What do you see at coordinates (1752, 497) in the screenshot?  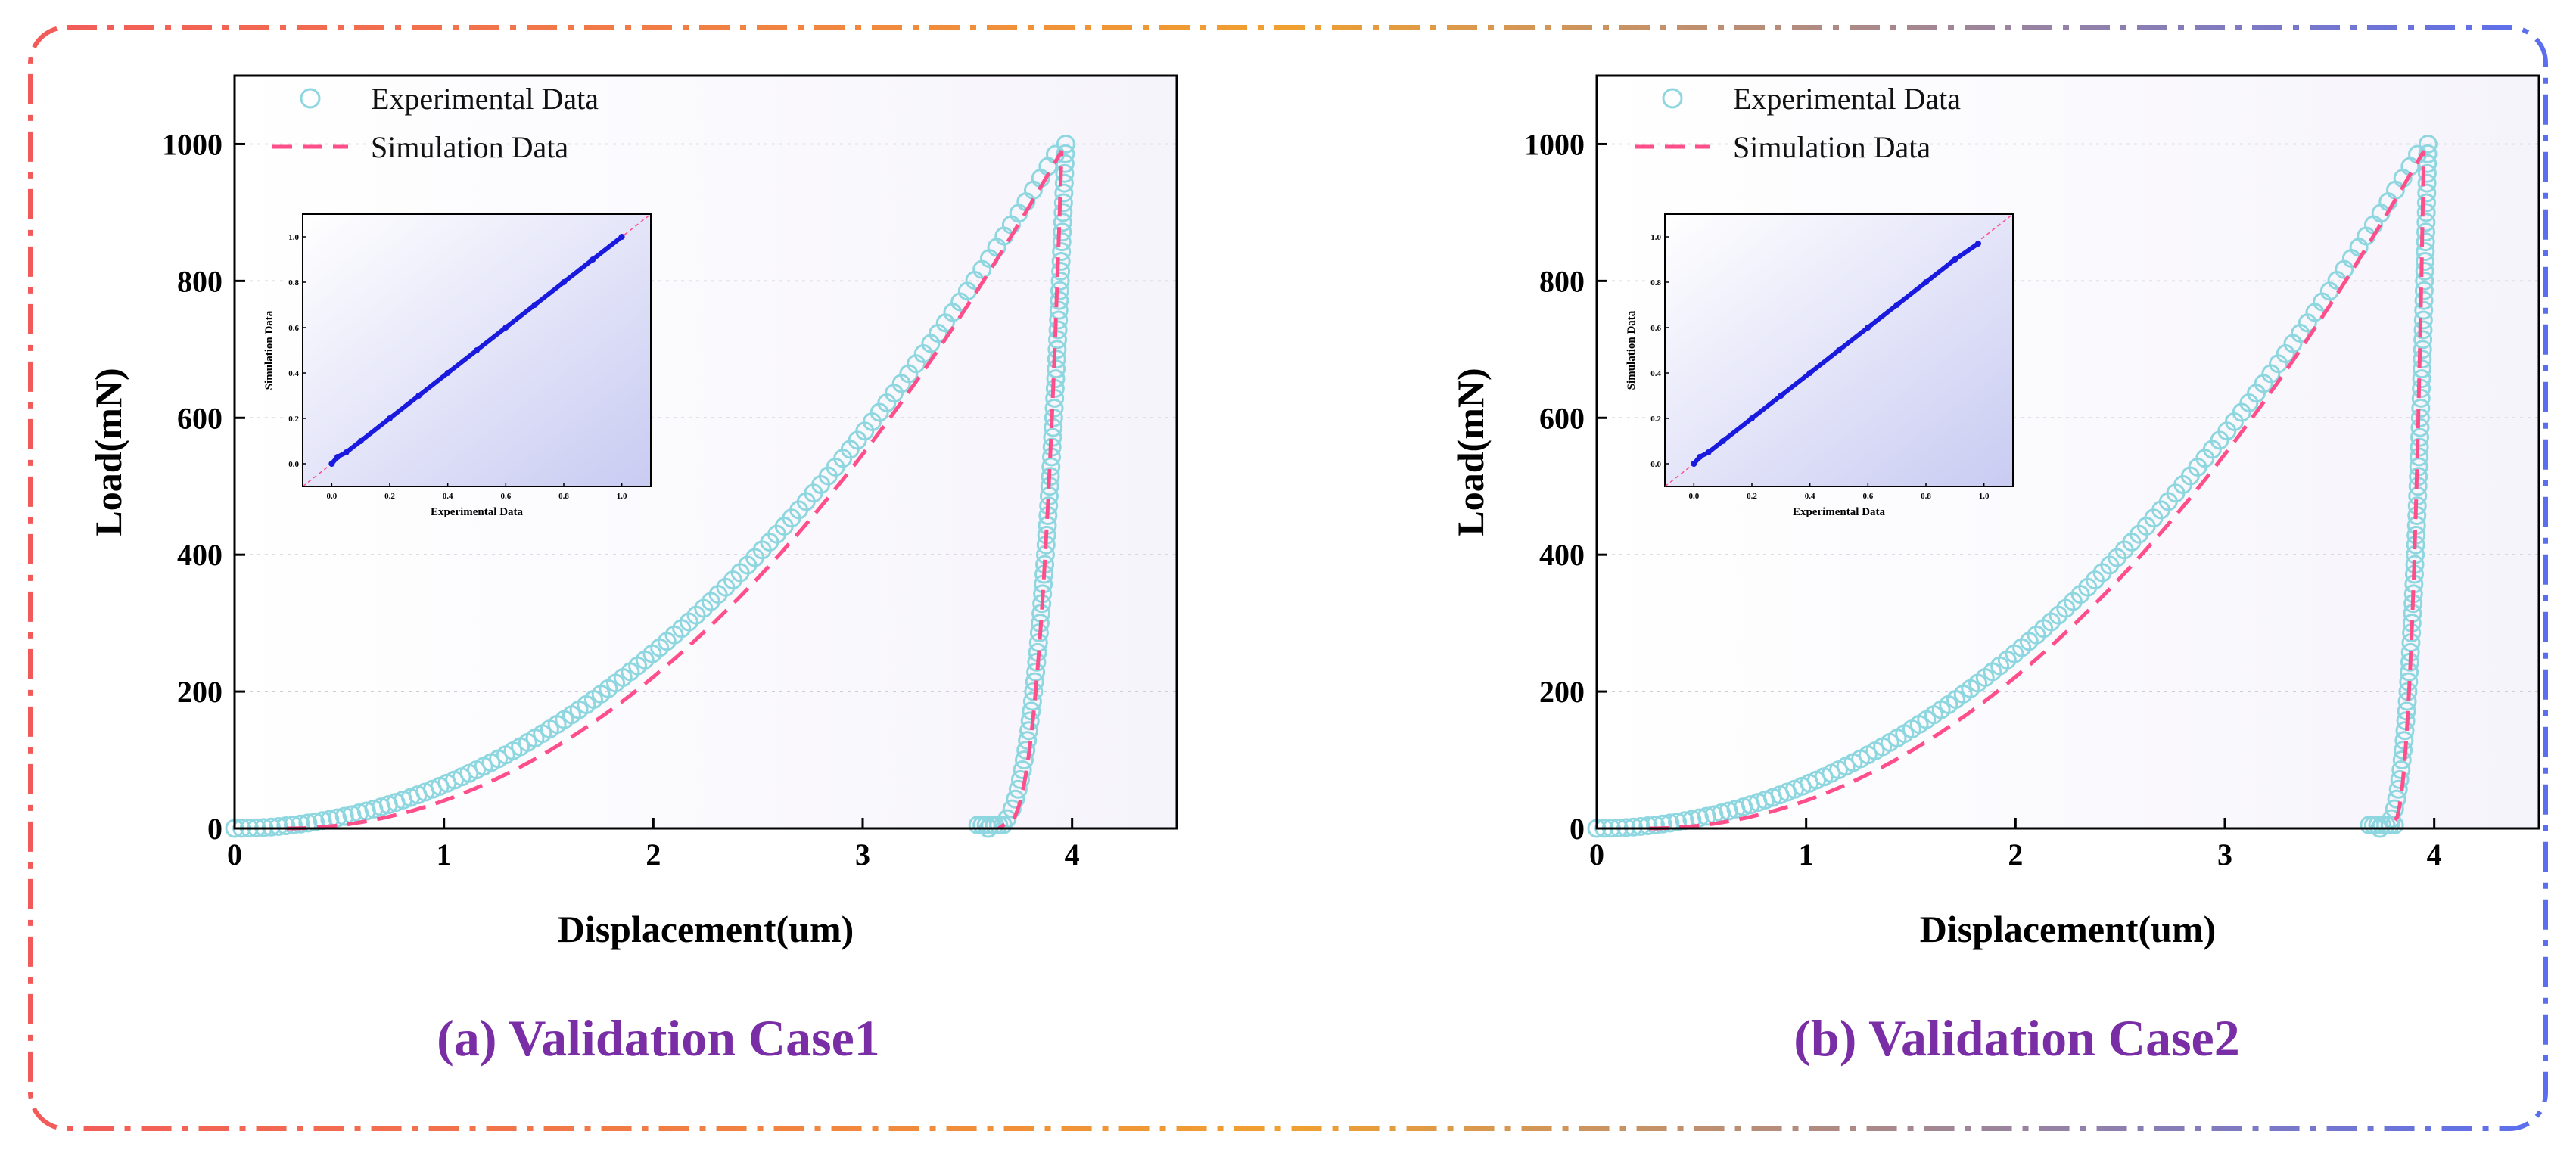 I see `inset-x-tick-label: 0.2` at bounding box center [1752, 497].